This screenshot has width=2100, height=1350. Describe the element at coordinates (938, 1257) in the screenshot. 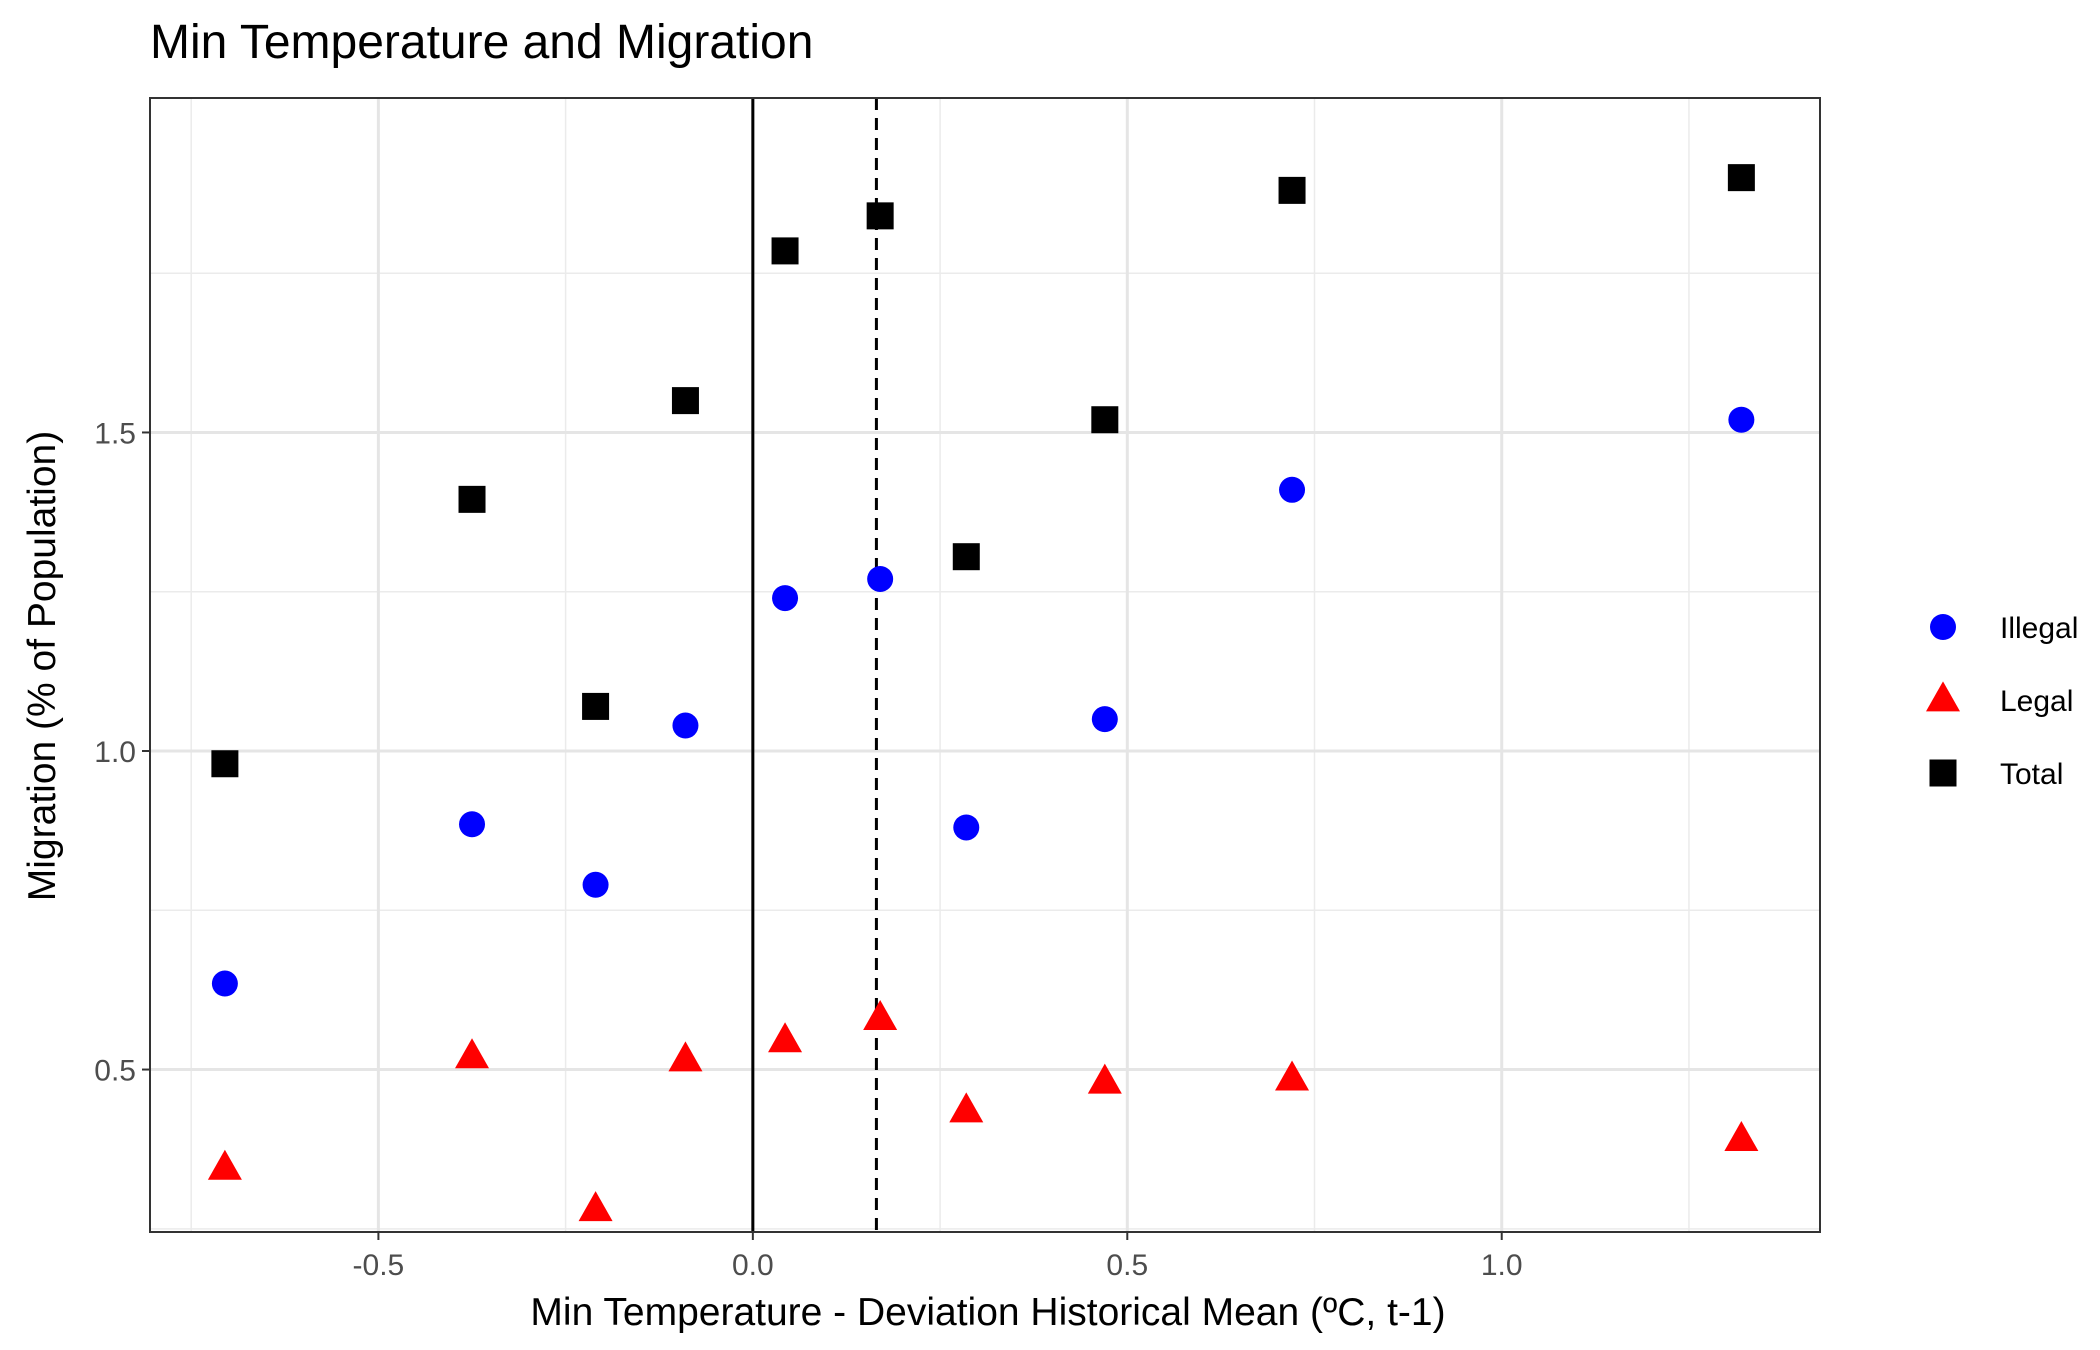

I see `x-axis: -0.5 0.0 0.5 1.0` at that location.